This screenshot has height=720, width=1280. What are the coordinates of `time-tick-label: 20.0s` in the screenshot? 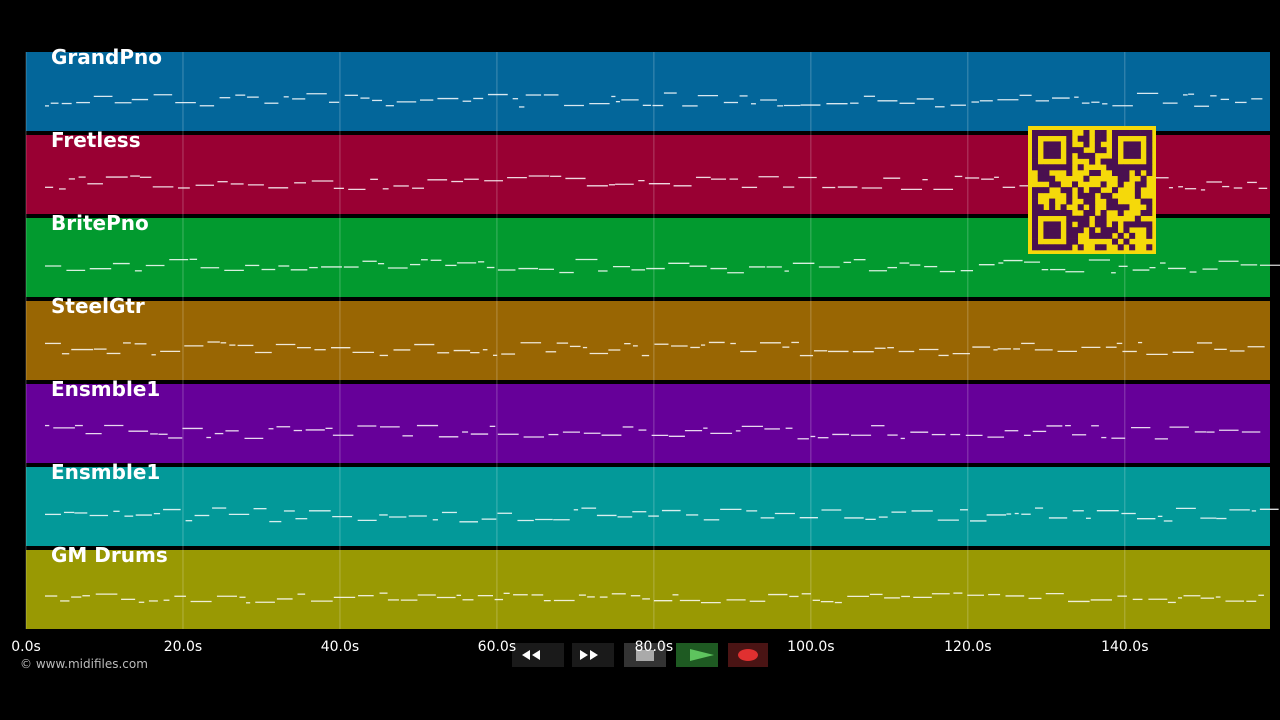 It's located at (183, 647).